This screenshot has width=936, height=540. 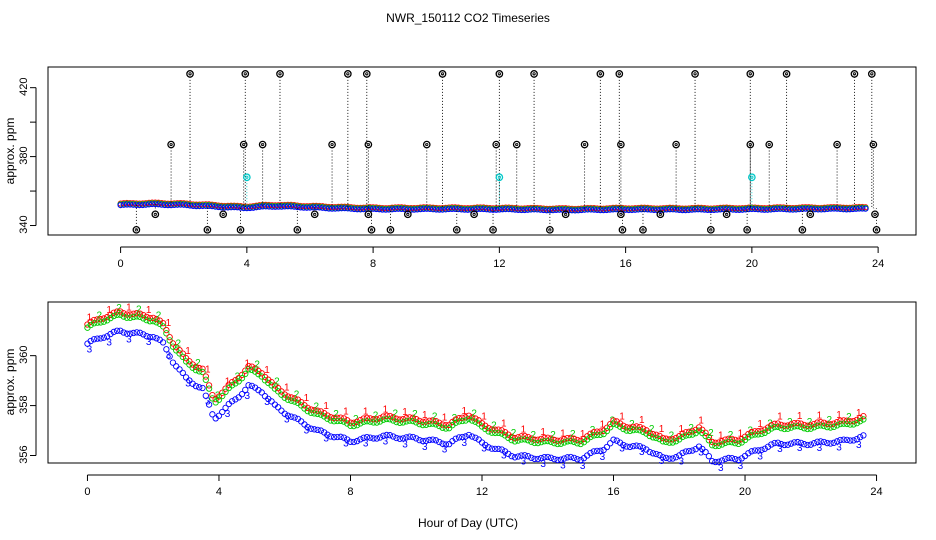 What do you see at coordinates (876, 492) in the screenshot?
I see `bottom-x-tick-label: 24` at bounding box center [876, 492].